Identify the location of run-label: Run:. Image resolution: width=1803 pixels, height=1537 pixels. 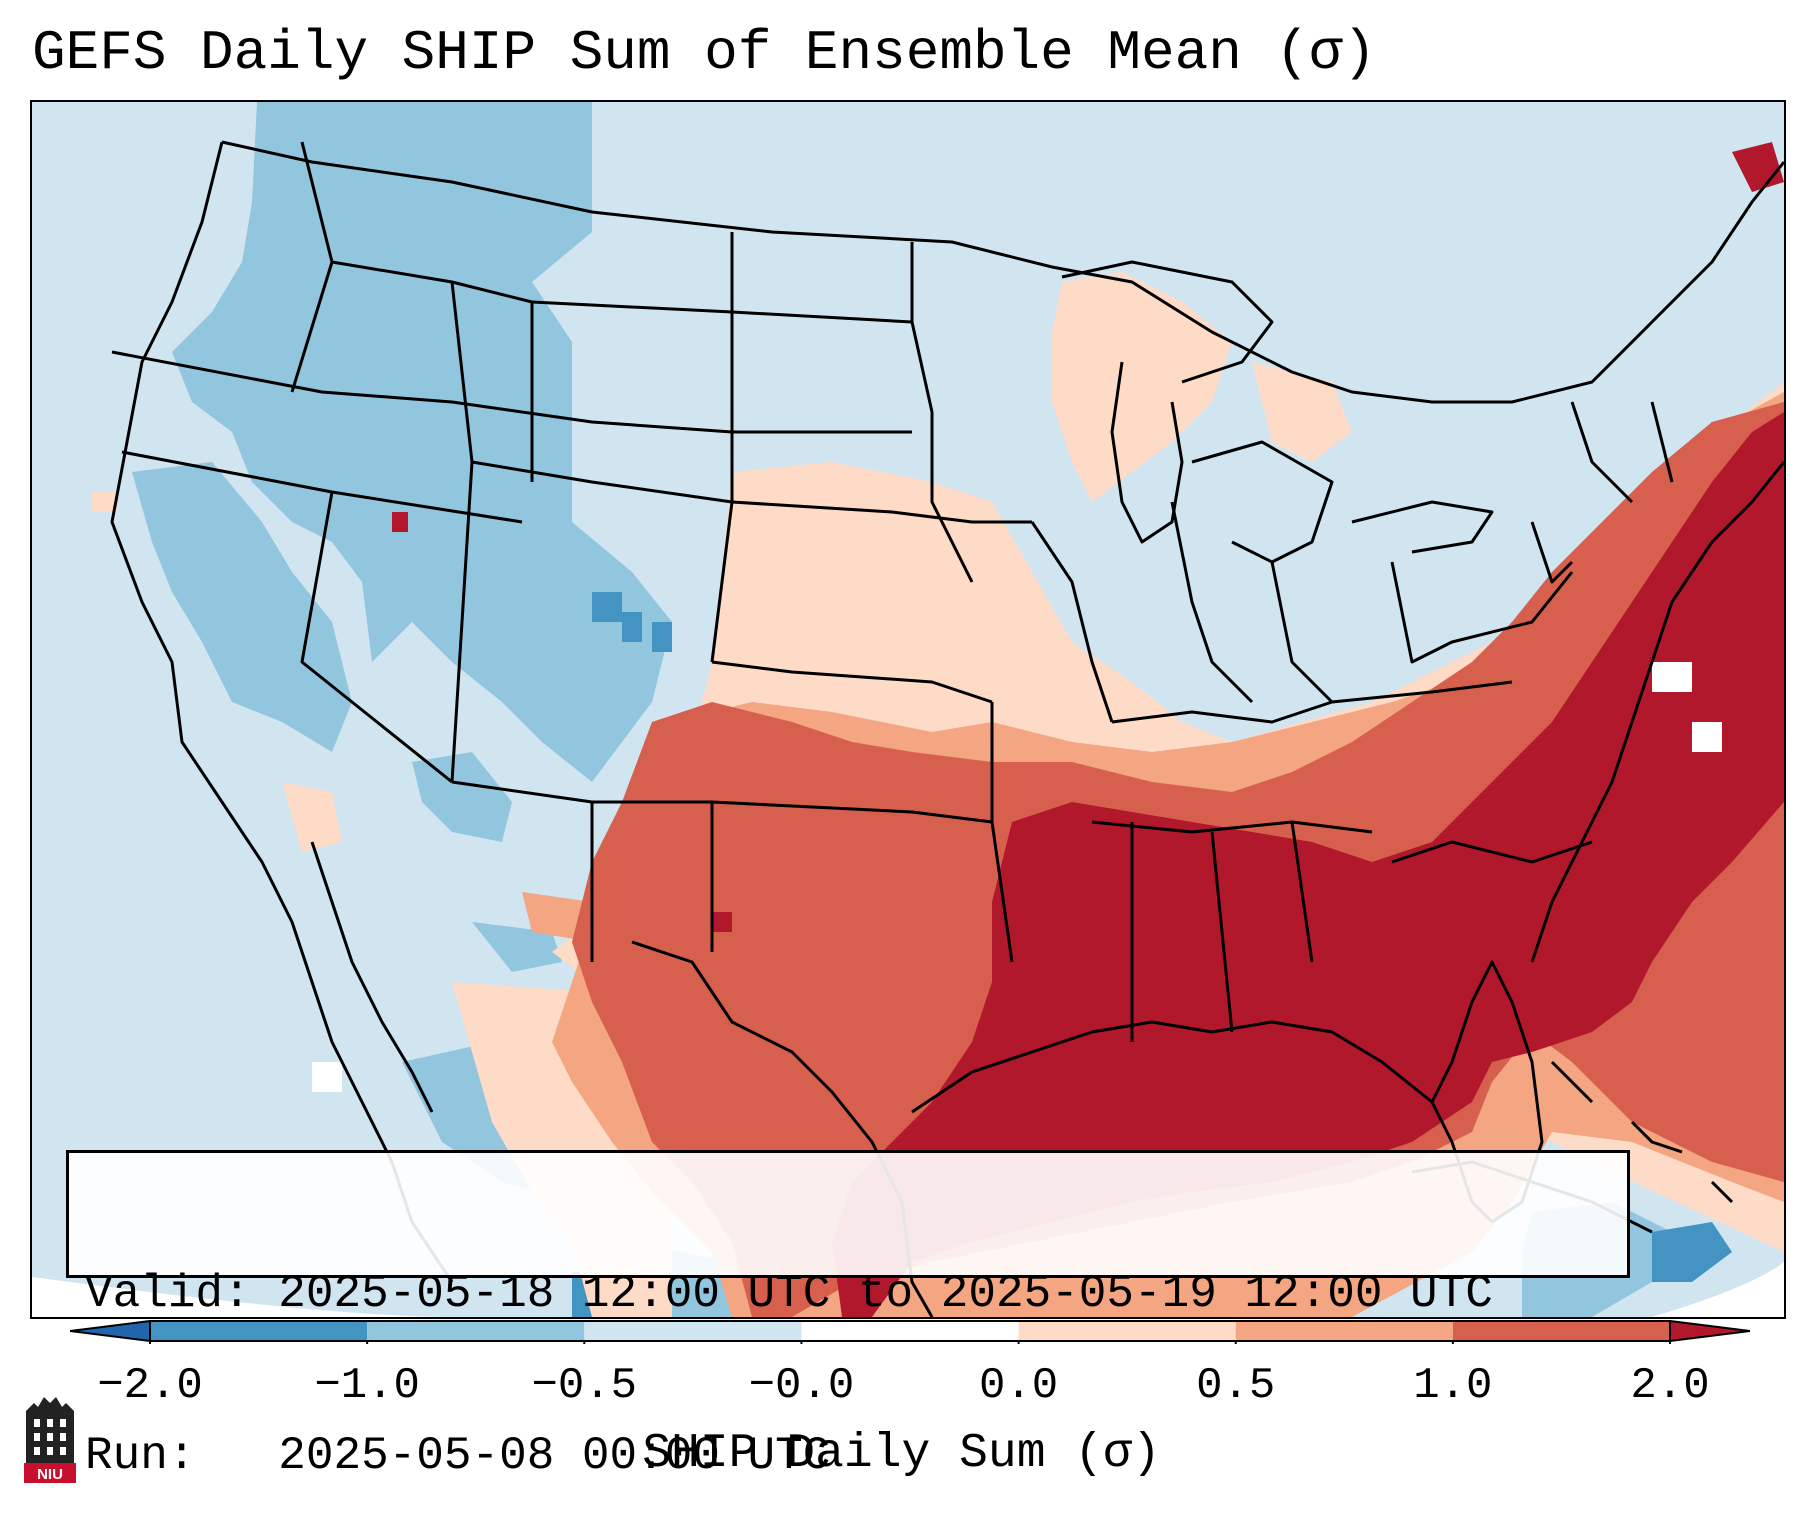
(140, 1456).